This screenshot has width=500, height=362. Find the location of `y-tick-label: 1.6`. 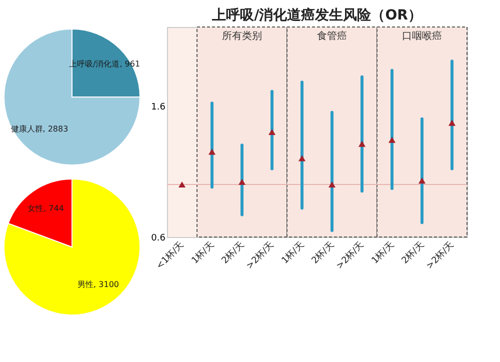

y-tick-label: 1.6 is located at coordinates (158, 107).